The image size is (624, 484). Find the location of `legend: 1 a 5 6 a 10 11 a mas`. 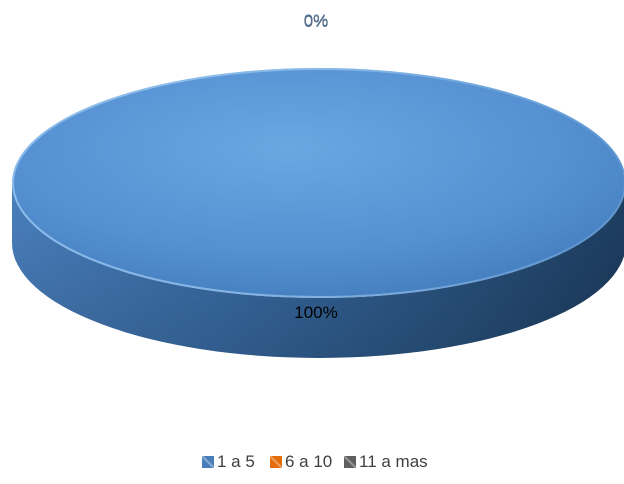

legend: 1 a 5 6 a 10 11 a mas is located at coordinates (315, 461).